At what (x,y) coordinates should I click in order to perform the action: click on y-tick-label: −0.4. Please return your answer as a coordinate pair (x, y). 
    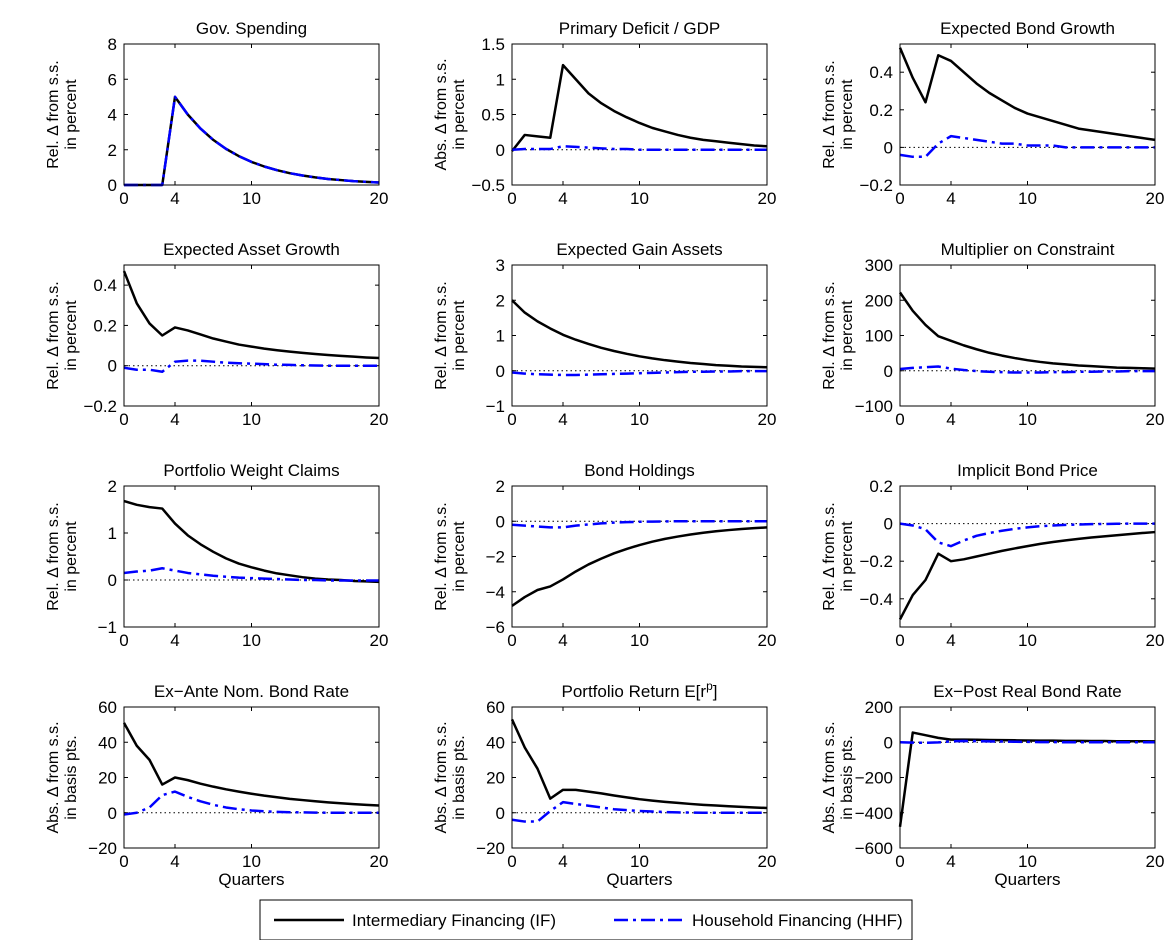
    Looking at the image, I should click on (876, 599).